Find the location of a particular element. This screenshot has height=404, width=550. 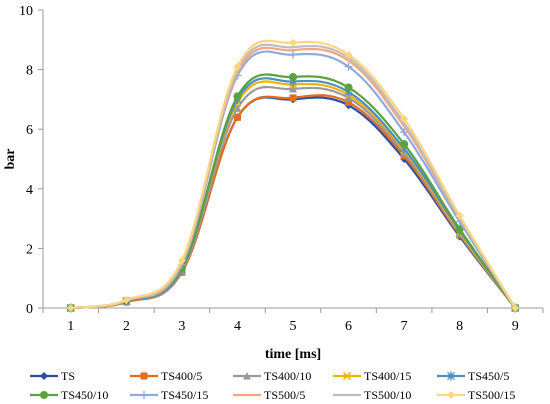

legend-item-ts500-5: TS500/5 is located at coordinates (269, 395).